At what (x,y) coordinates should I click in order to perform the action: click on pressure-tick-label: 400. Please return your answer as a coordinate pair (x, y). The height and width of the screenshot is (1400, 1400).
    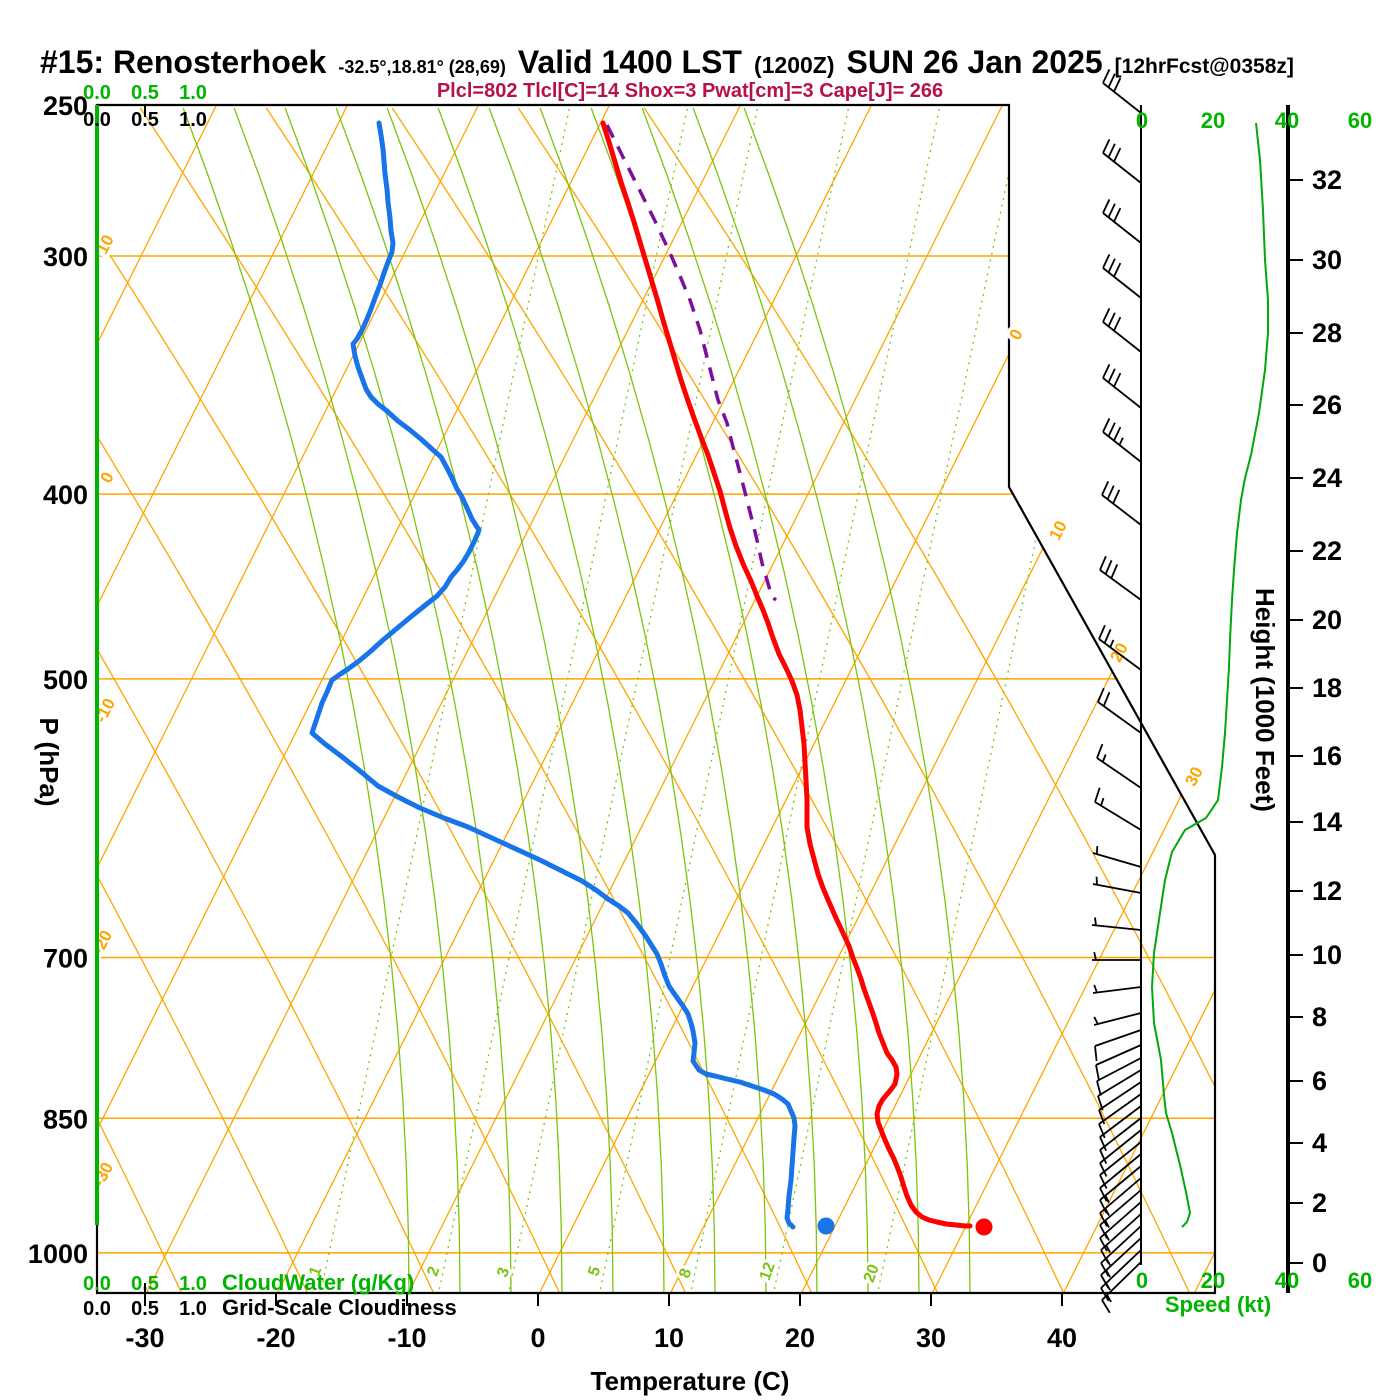
    Looking at the image, I should click on (65, 495).